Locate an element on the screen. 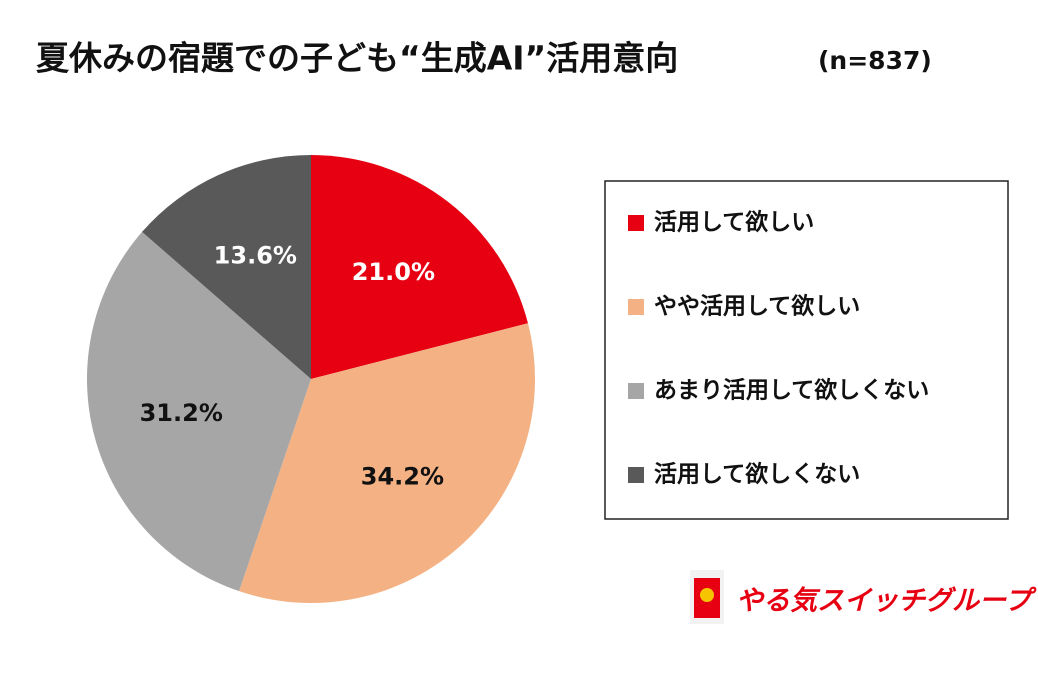  legend-label: 活用して欲しい is located at coordinates (734, 222).